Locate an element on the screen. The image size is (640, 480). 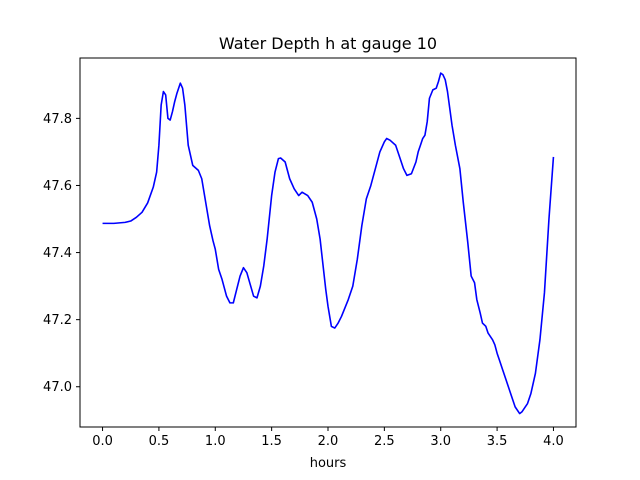
x-tick-label: 3.5 is located at coordinates (497, 441).